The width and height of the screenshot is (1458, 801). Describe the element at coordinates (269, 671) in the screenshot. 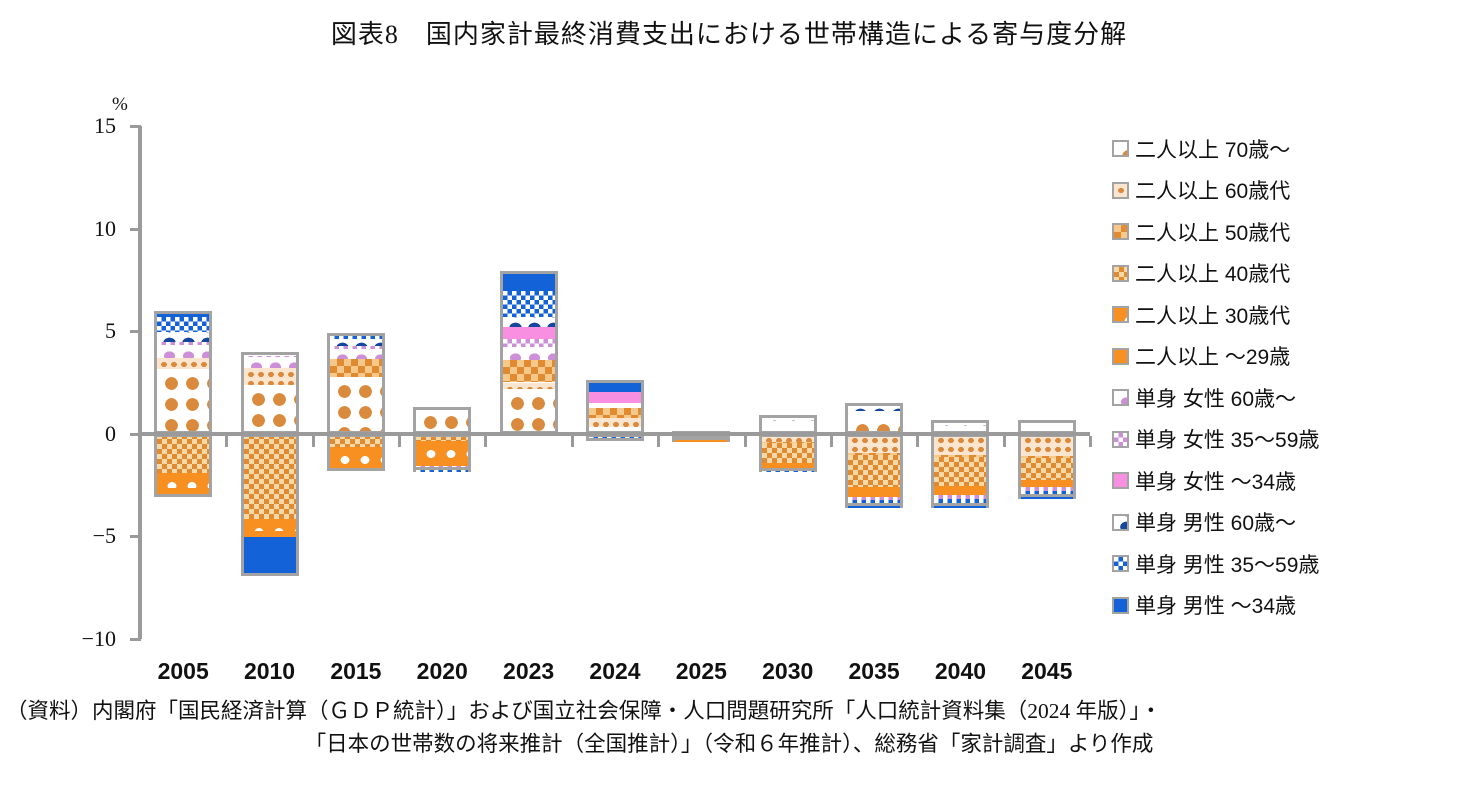

I see `x-axis-tick-label: 2010` at that location.